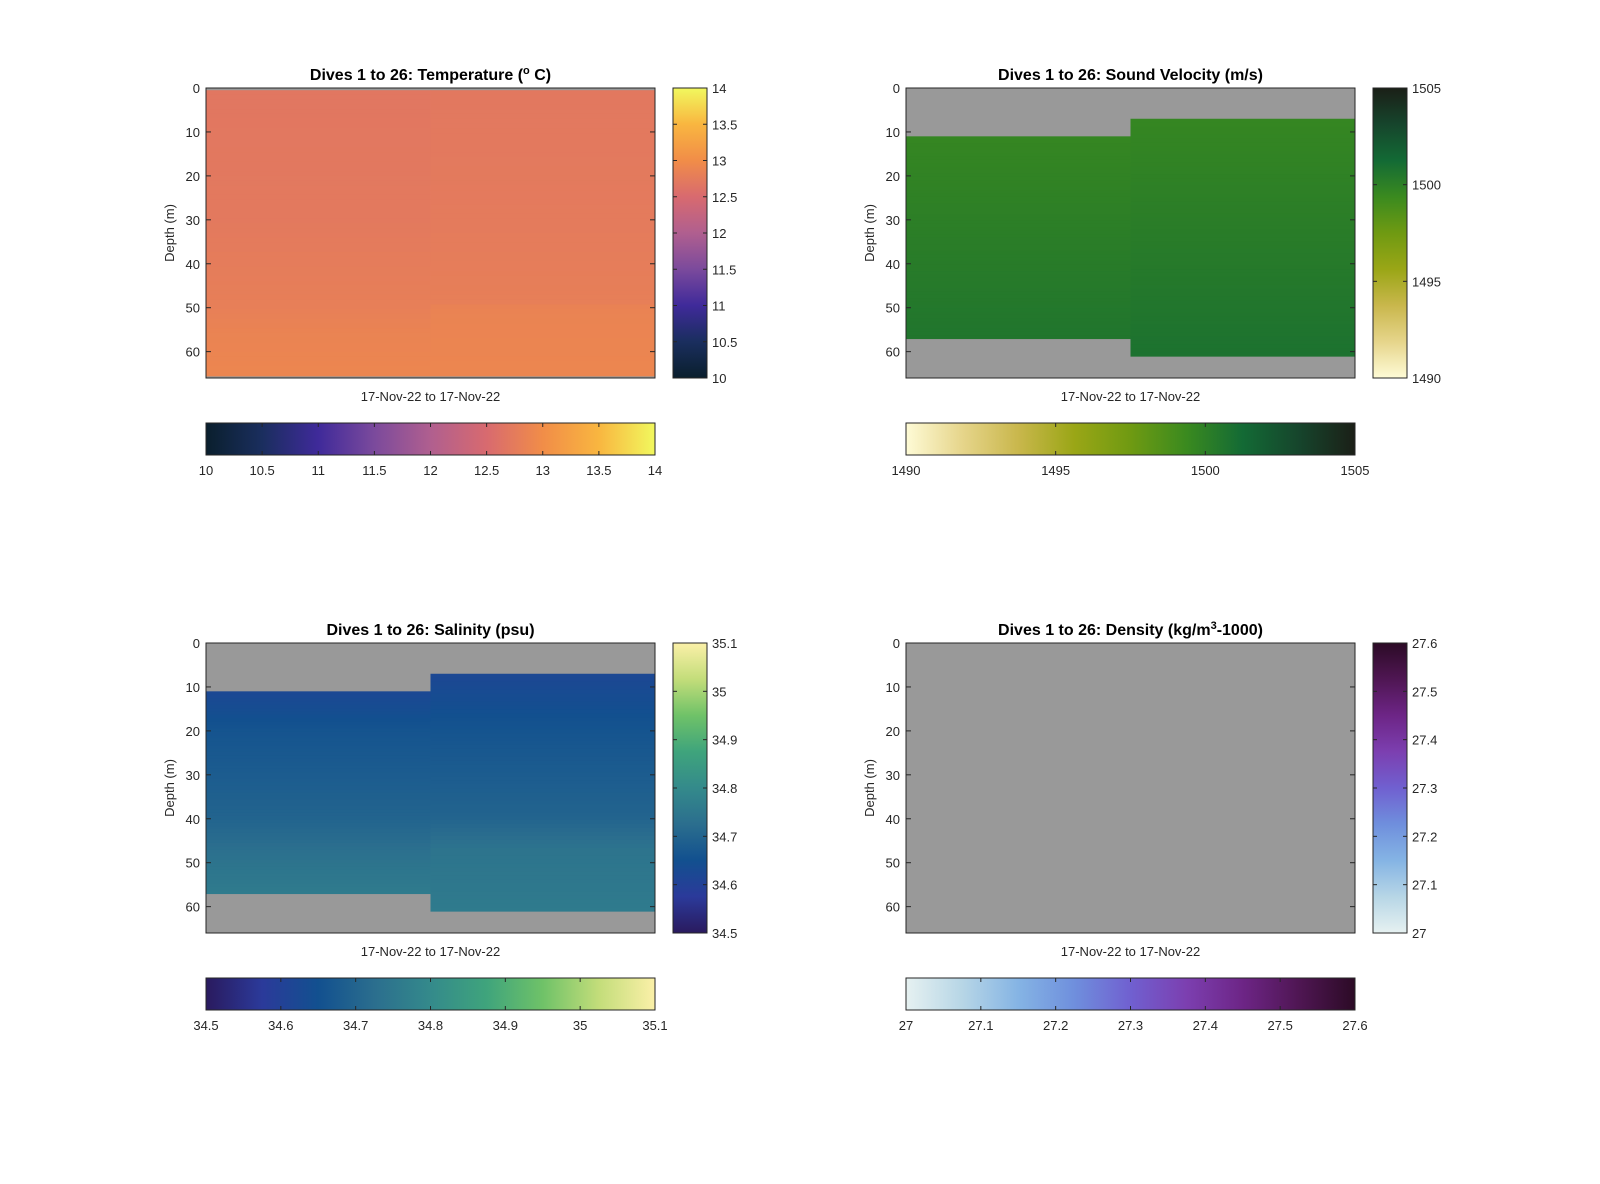 Image resolution: width=1600 pixels, height=1184 pixels. Describe the element at coordinates (724, 836) in the screenshot. I see `colorbar-tick-label: 34.7` at that location.